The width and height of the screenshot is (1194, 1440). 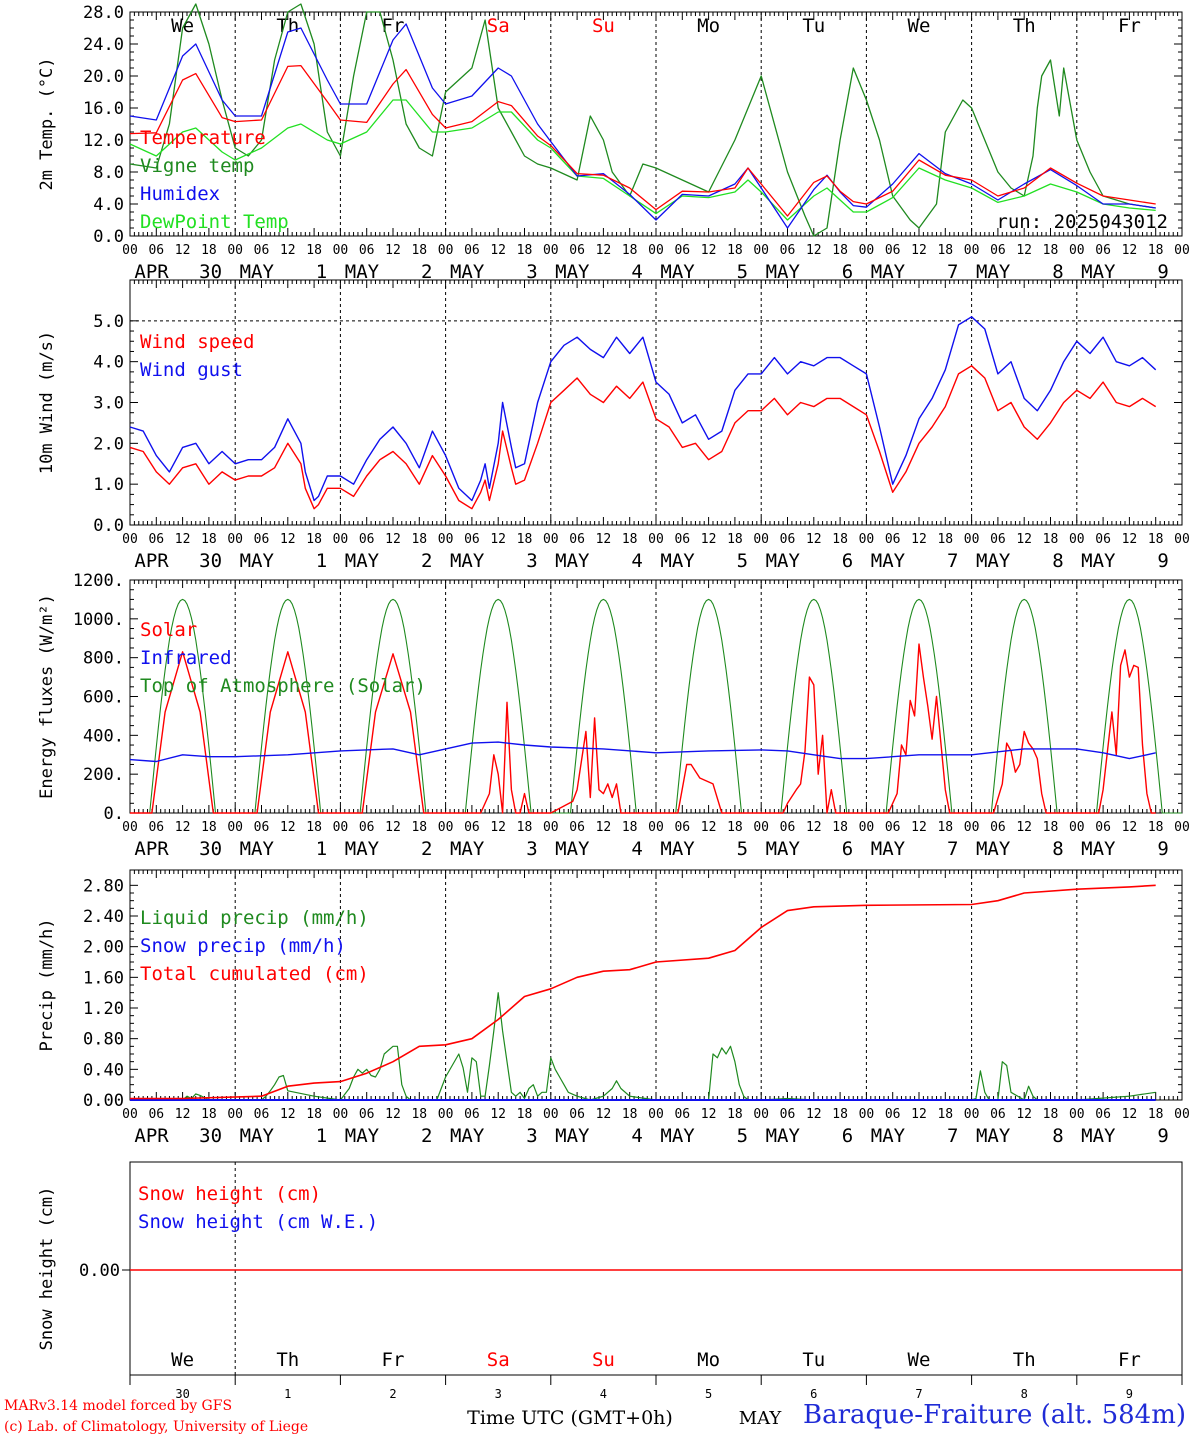 What do you see at coordinates (214, 222) in the screenshot?
I see `legend-entry: DewPoint Temp` at bounding box center [214, 222].